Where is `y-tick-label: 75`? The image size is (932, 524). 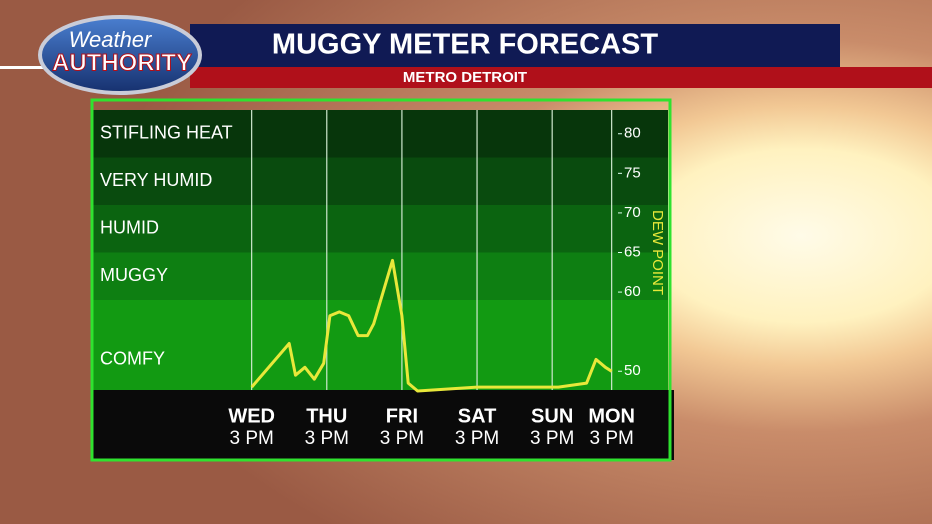 y-tick-label: 75 is located at coordinates (632, 172).